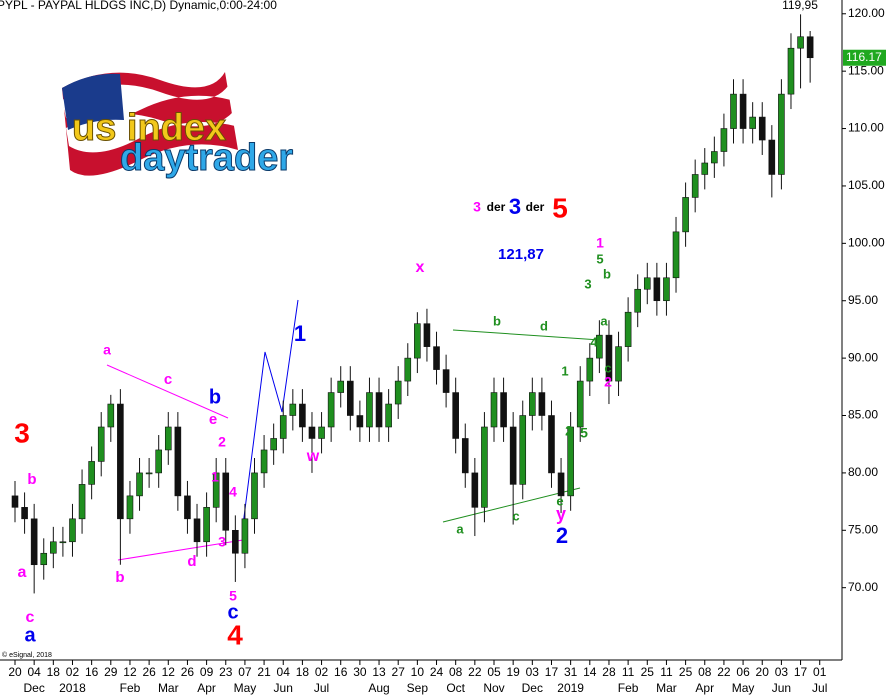  What do you see at coordinates (93, 101) in the screenshot?
I see `flag-canton` at bounding box center [93, 101].